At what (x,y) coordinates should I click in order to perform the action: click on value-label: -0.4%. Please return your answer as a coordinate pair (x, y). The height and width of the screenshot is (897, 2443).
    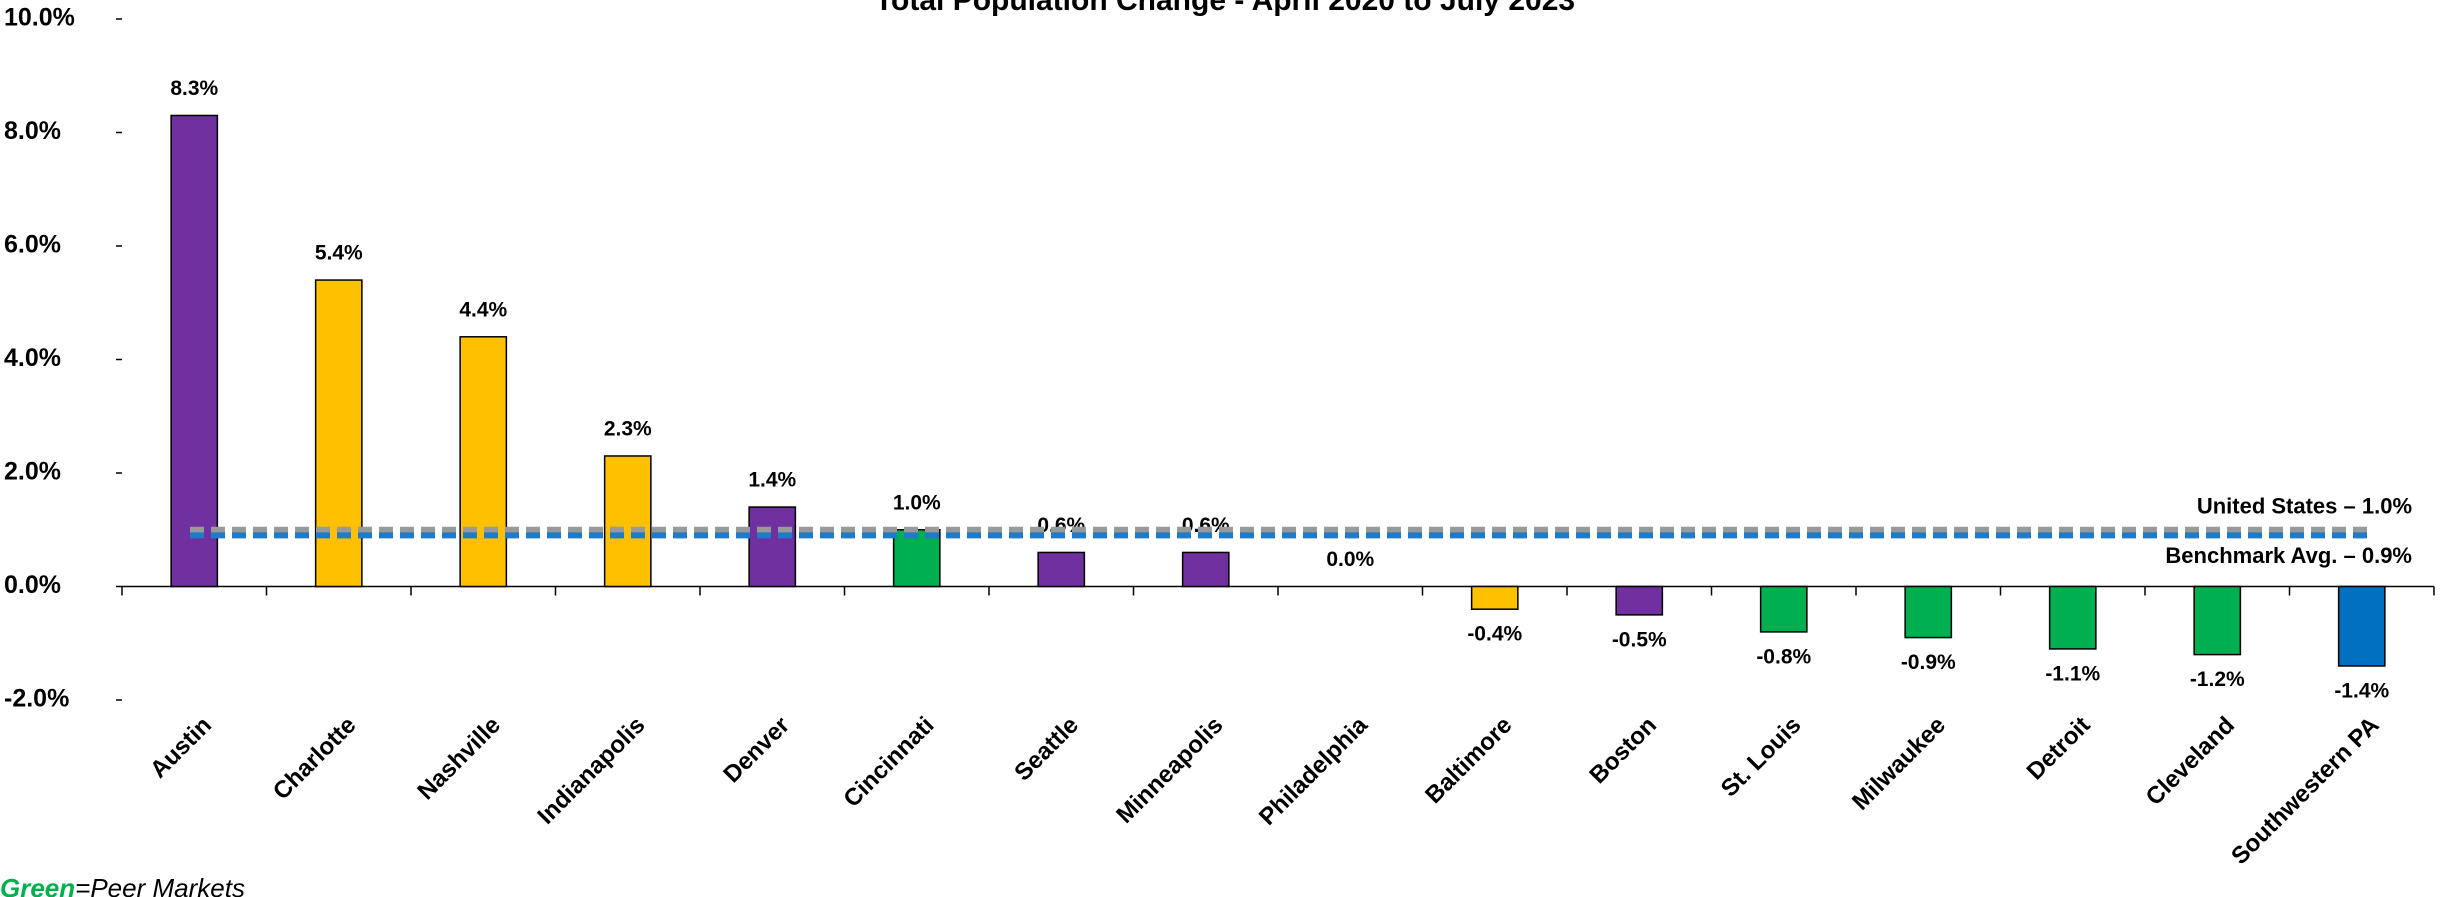
    Looking at the image, I should click on (1494, 634).